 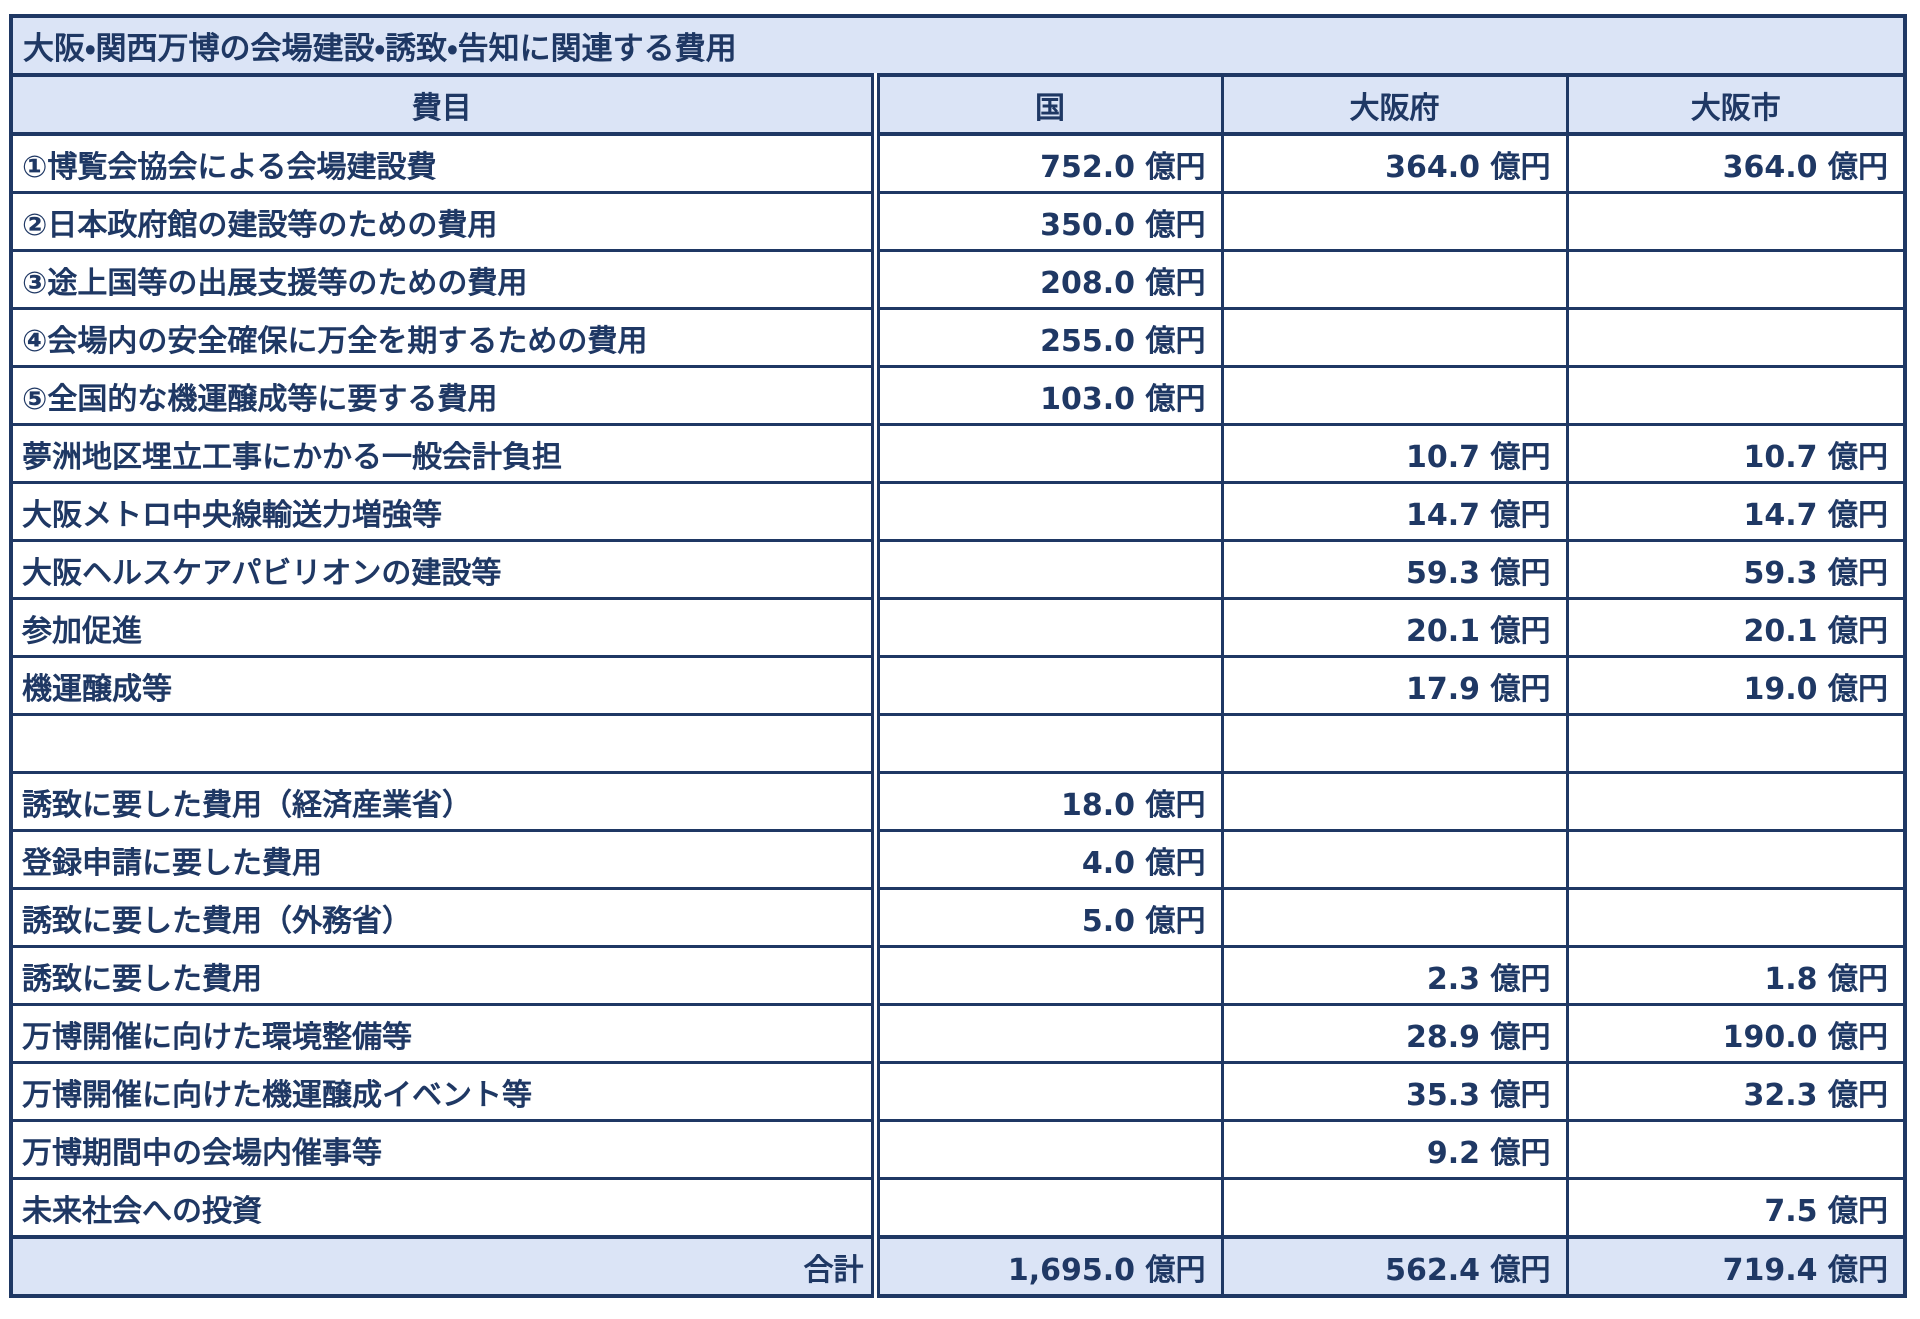 What do you see at coordinates (444, 627) in the screenshot?
I see `item-label-cell: 参加促進` at bounding box center [444, 627].